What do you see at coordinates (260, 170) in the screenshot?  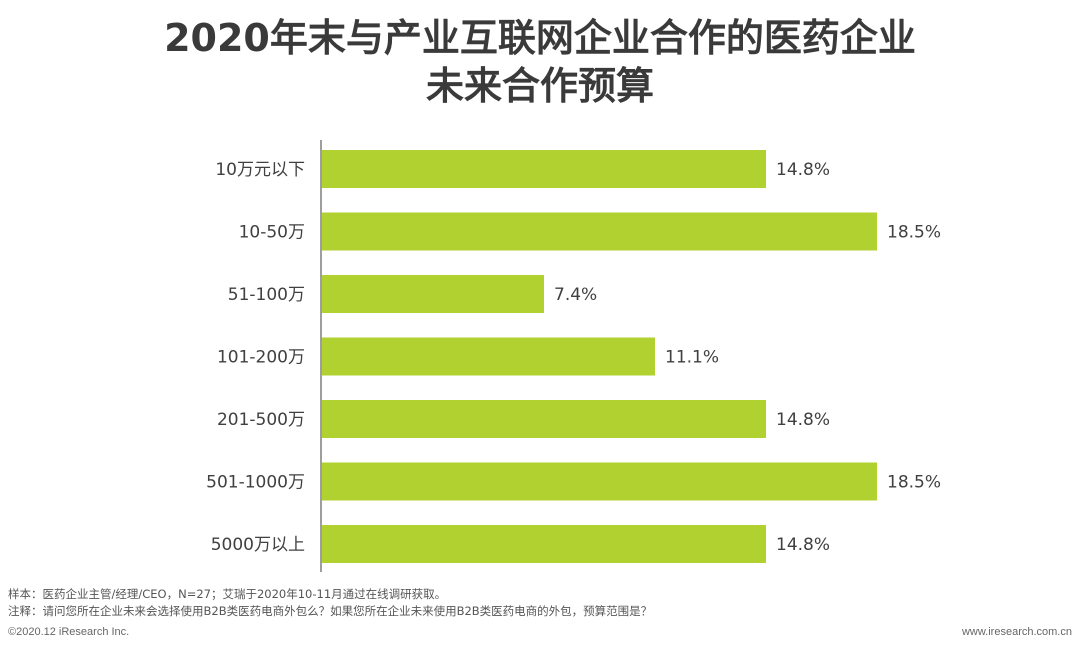 I see `category-label: 10万元以下` at bounding box center [260, 170].